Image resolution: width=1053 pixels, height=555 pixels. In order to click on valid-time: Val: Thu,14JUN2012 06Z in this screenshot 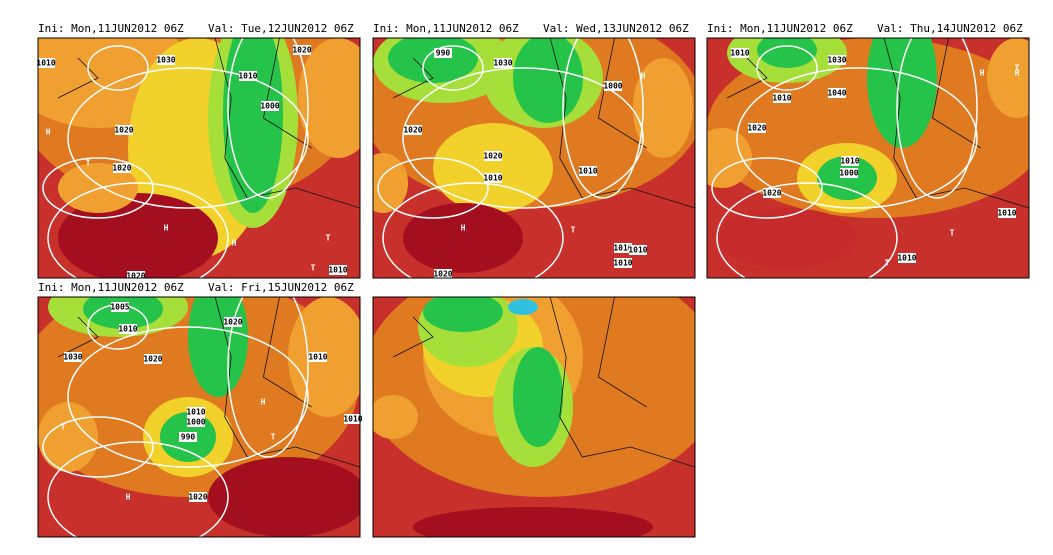, I will do `click(950, 28)`.